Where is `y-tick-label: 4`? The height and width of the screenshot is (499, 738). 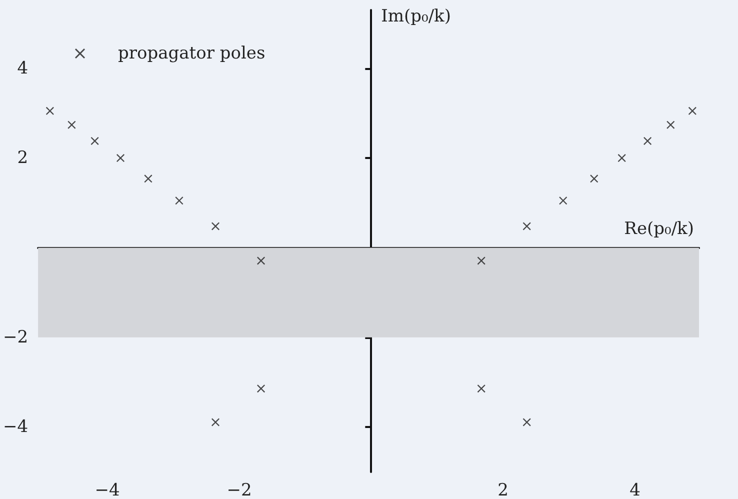
y-tick-label: 4 is located at coordinates (22, 68).